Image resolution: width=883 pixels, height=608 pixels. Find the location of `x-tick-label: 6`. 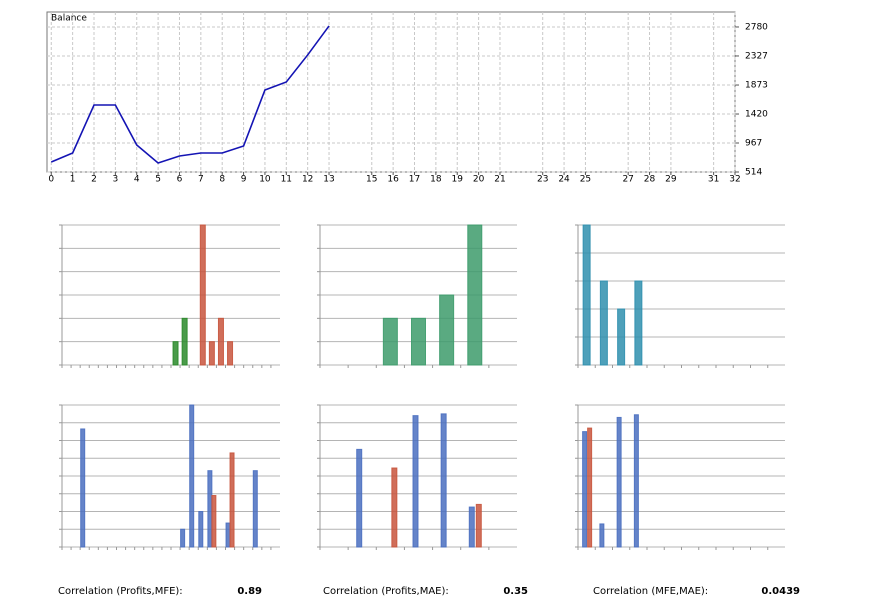

x-tick-label: 6 is located at coordinates (180, 180).